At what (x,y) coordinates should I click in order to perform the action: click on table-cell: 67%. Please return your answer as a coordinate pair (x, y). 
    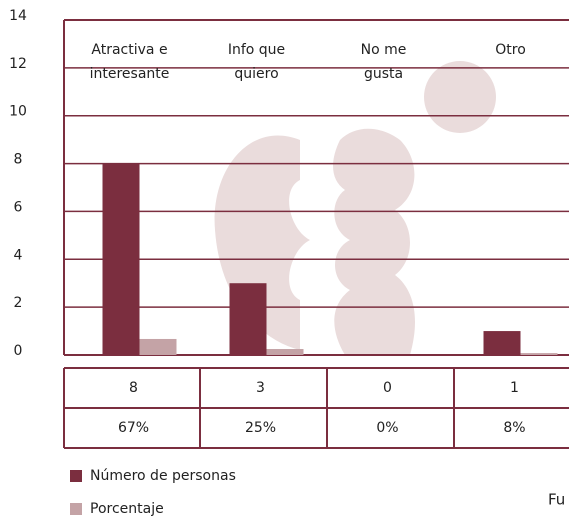
    Looking at the image, I should click on (133, 428).